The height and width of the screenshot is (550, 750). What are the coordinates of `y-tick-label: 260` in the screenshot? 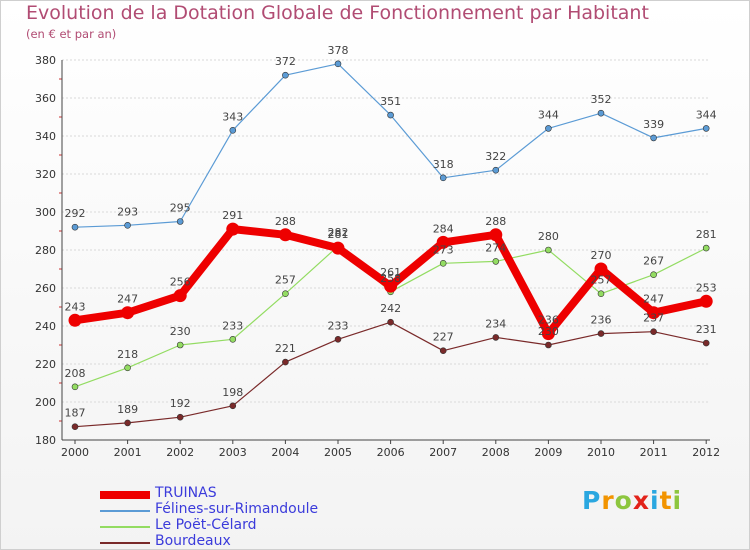 It's located at (45, 288).